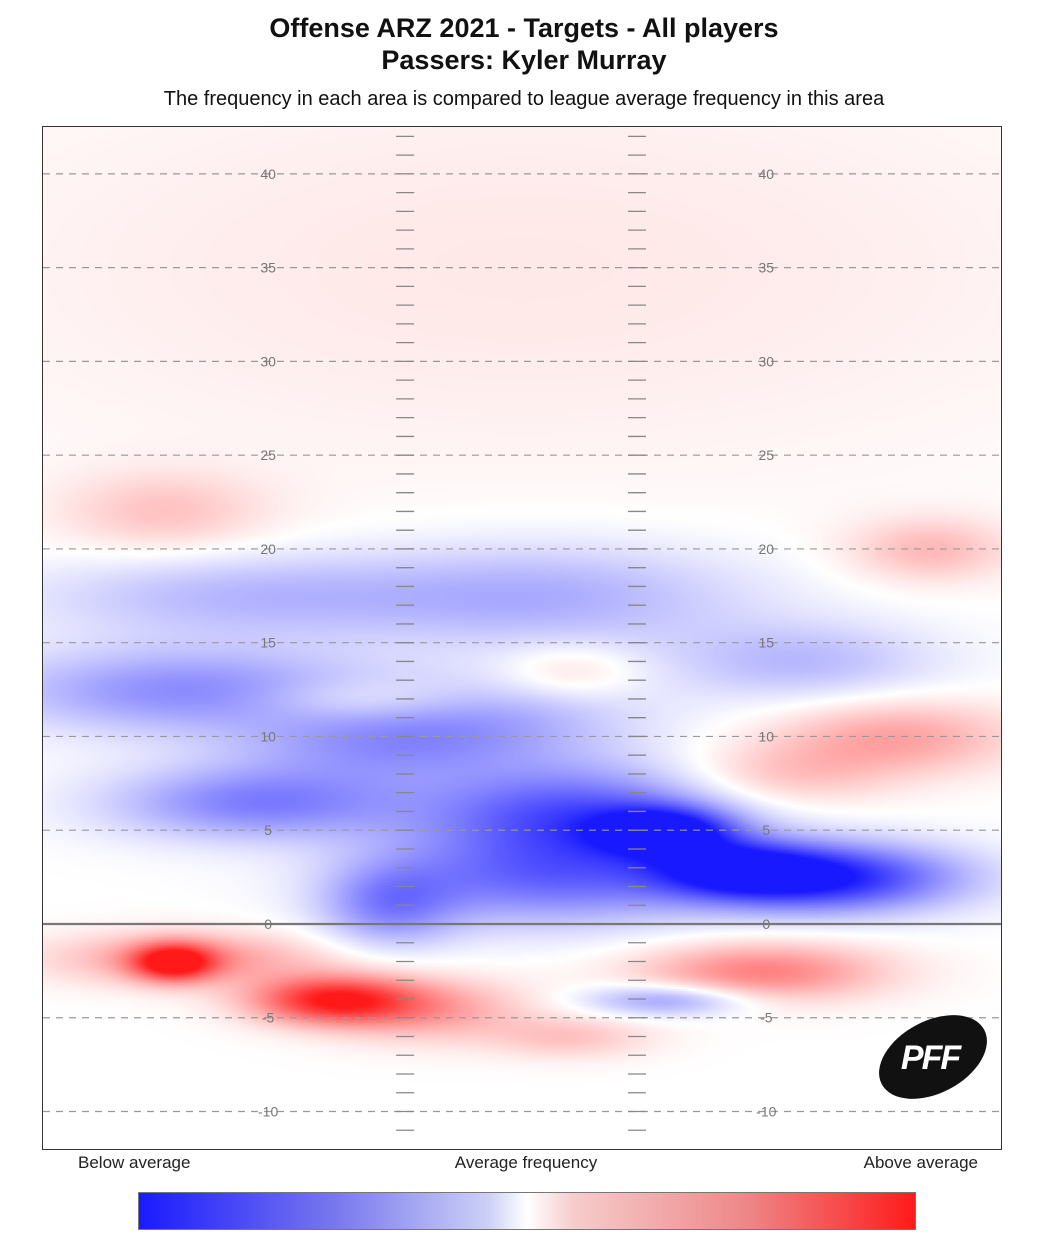  What do you see at coordinates (767, 455) in the screenshot?
I see `tick-label-right-25: 25` at bounding box center [767, 455].